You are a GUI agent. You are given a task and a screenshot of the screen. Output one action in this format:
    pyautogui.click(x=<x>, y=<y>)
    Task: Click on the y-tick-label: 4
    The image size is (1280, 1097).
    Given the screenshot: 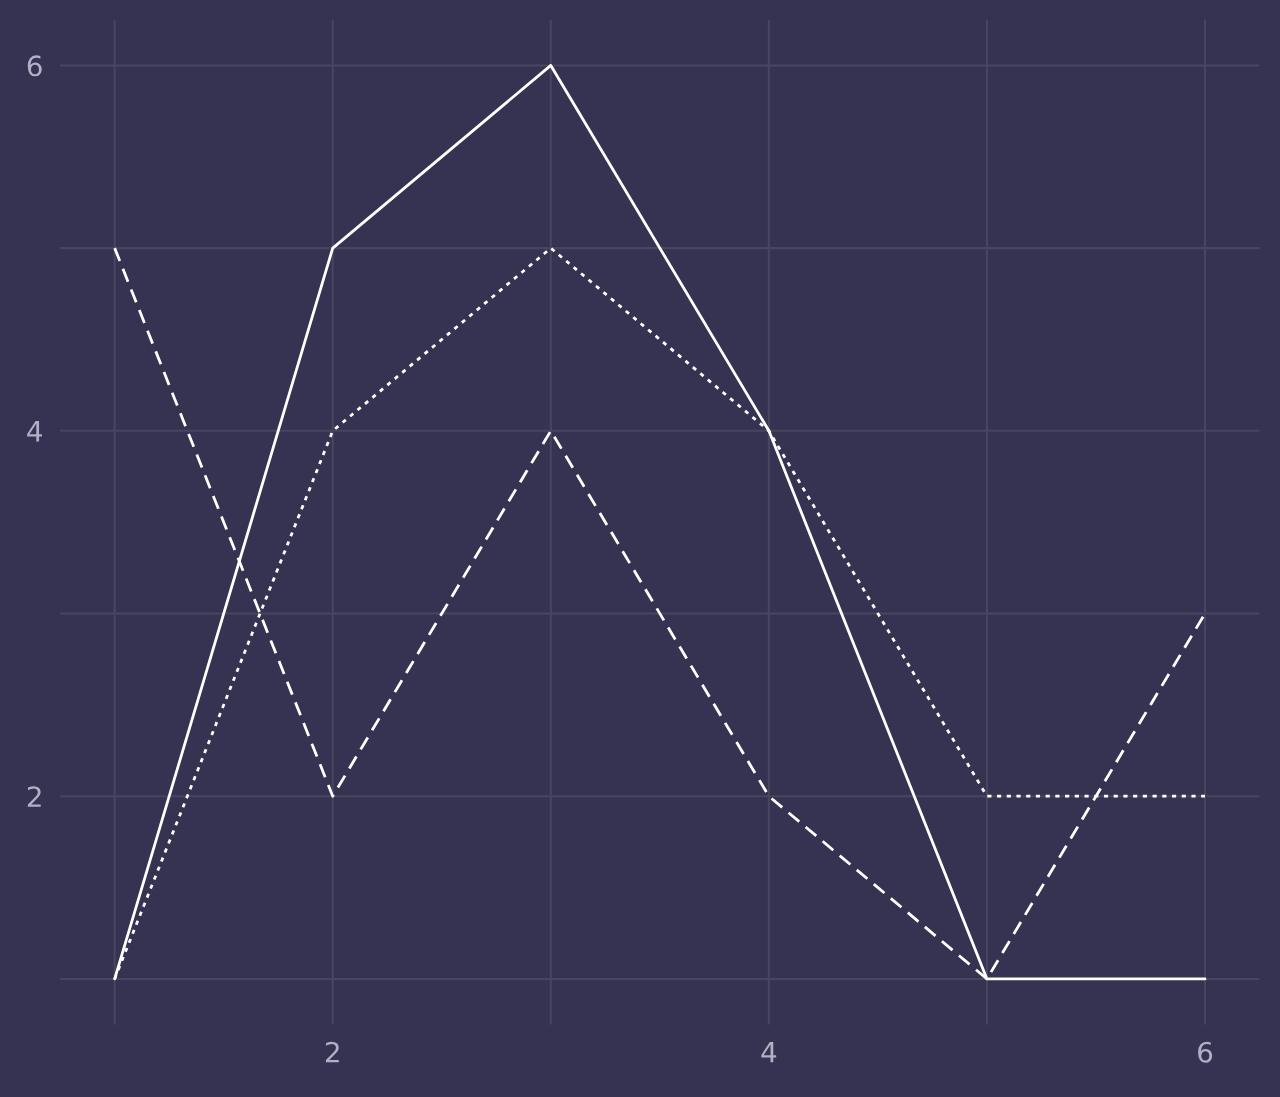 What is the action you would take?
    pyautogui.click(x=34, y=431)
    